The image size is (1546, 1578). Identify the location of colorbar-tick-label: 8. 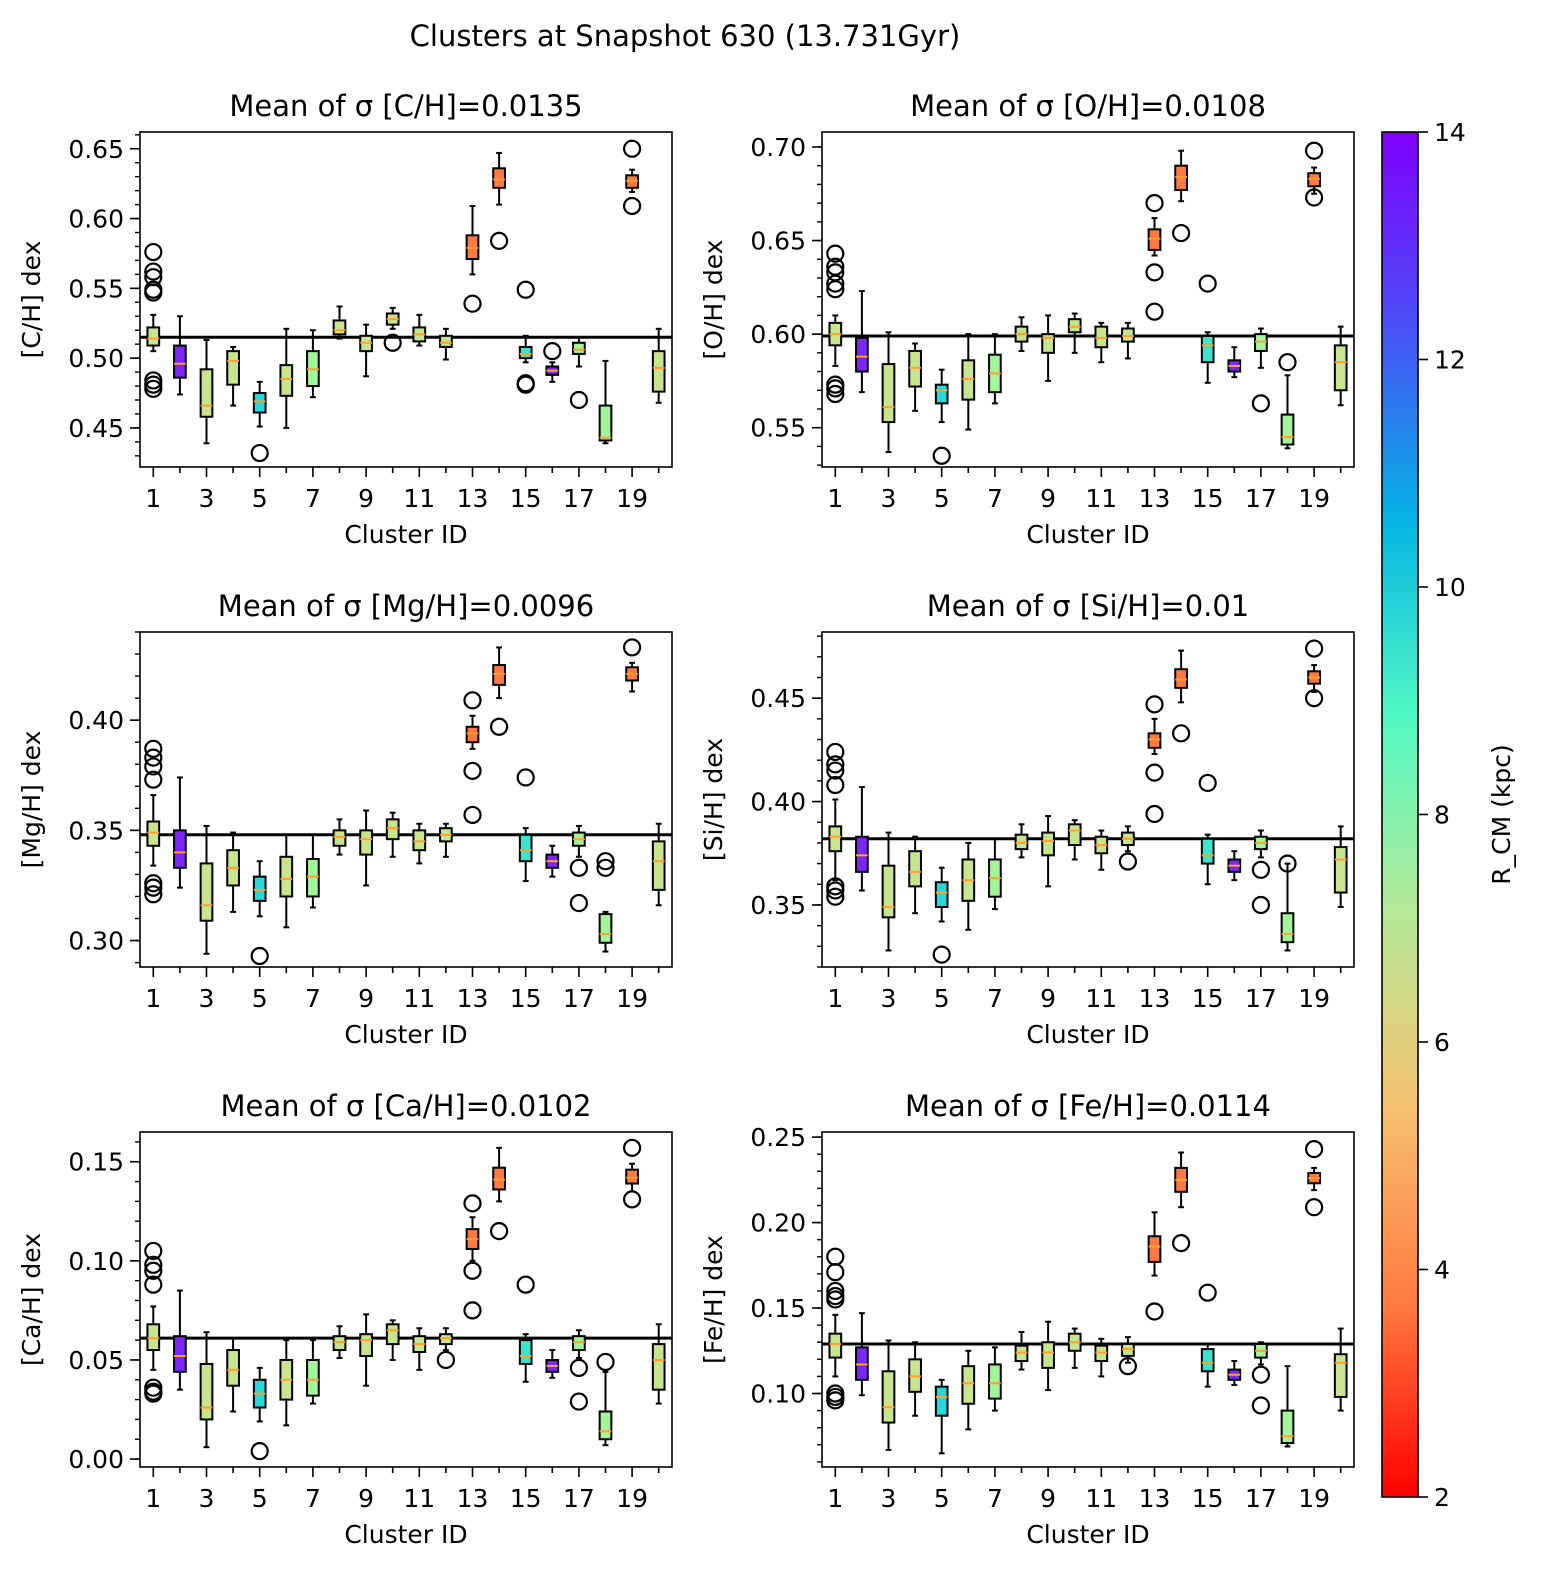
(1442, 815).